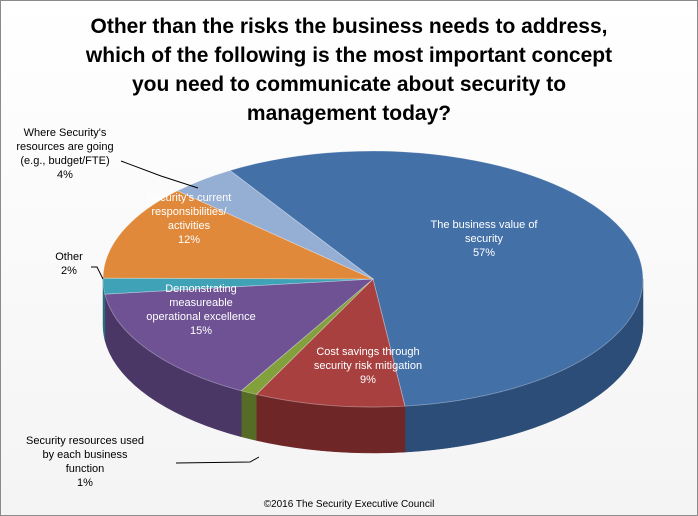 This screenshot has height=516, width=698. I want to click on slice-value-label-0: 57%, so click(484, 253).